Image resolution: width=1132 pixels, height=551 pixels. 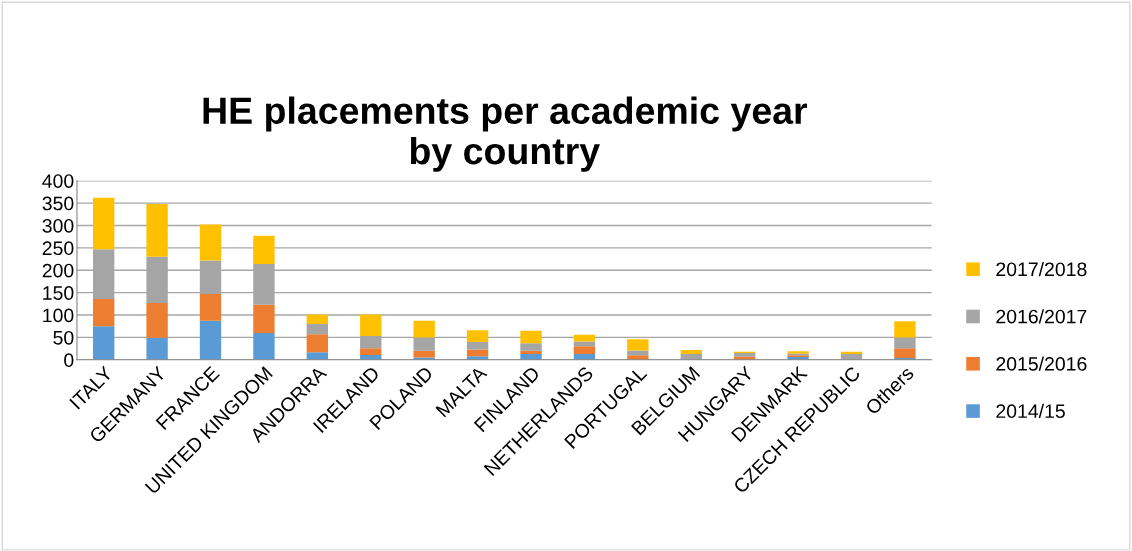 I want to click on y-tick-label: 100, so click(x=58, y=315).